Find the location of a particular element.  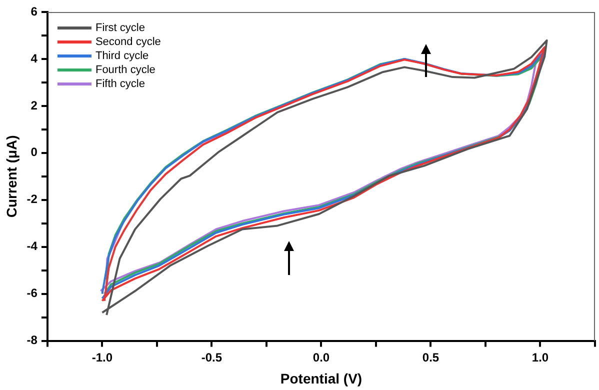

y-tick-label: -6 is located at coordinates (32, 293).